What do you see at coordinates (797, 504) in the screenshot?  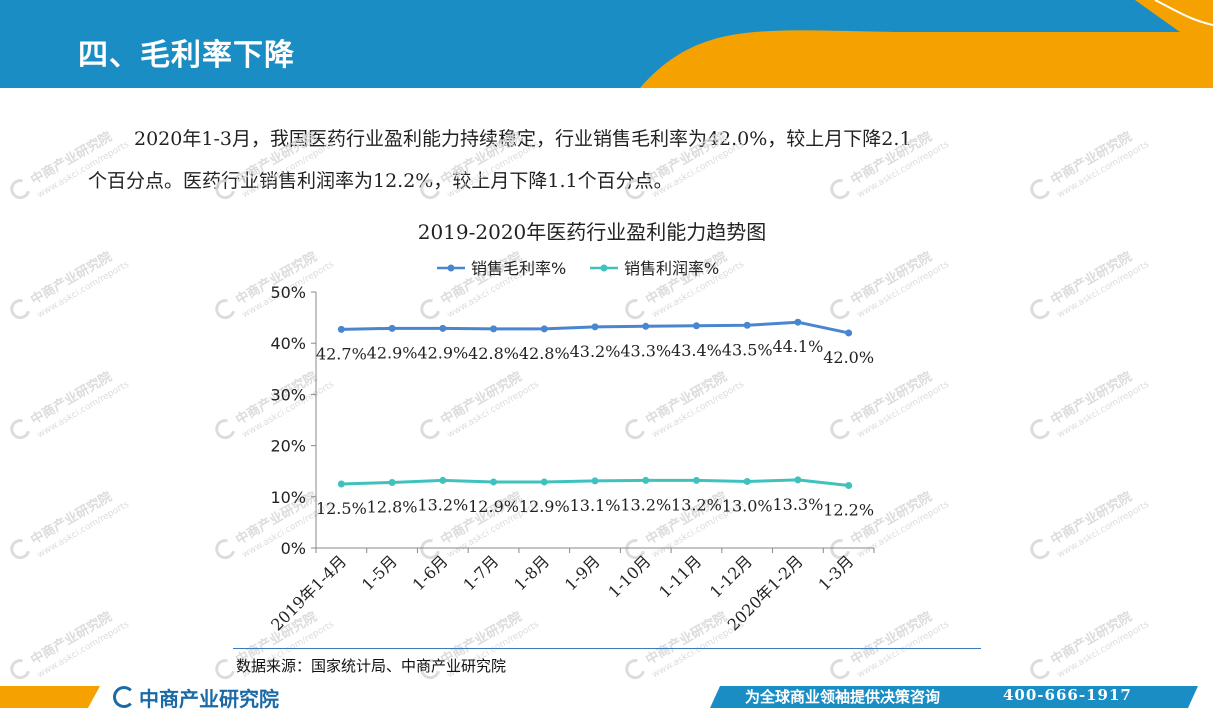 I see `data-label: 13.3%` at bounding box center [797, 504].